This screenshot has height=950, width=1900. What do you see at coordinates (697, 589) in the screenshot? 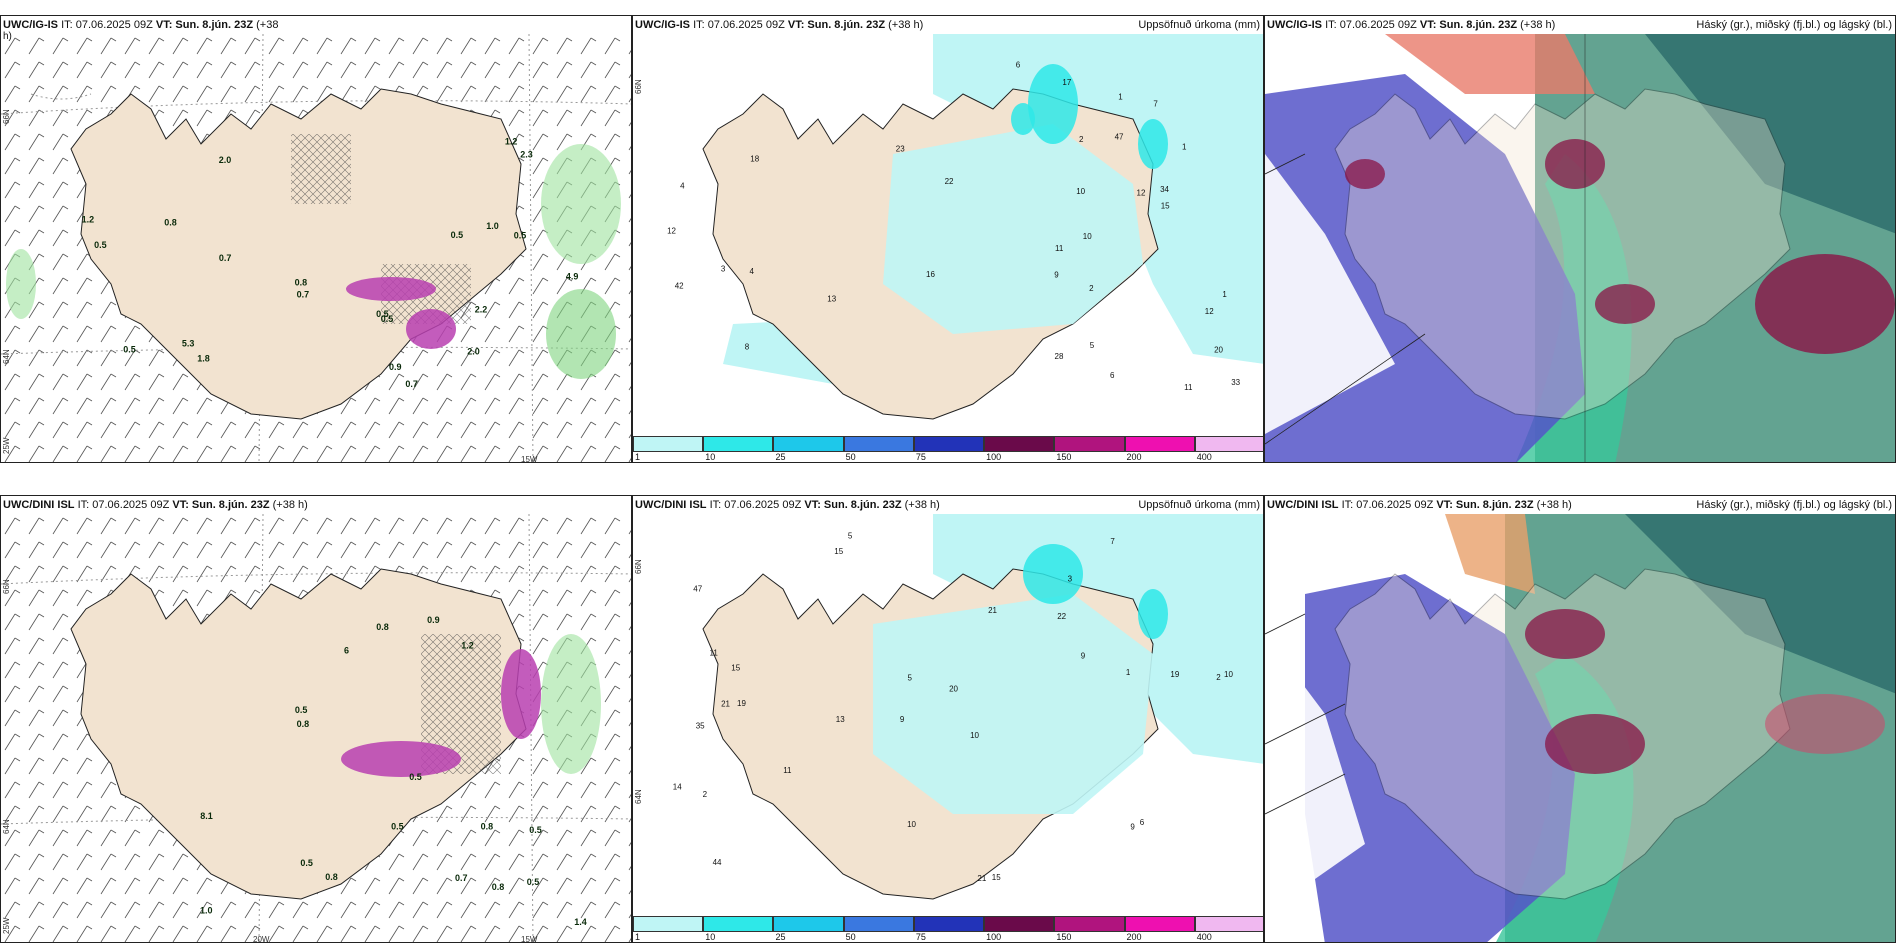
I see `value-label: 47` at bounding box center [697, 589].